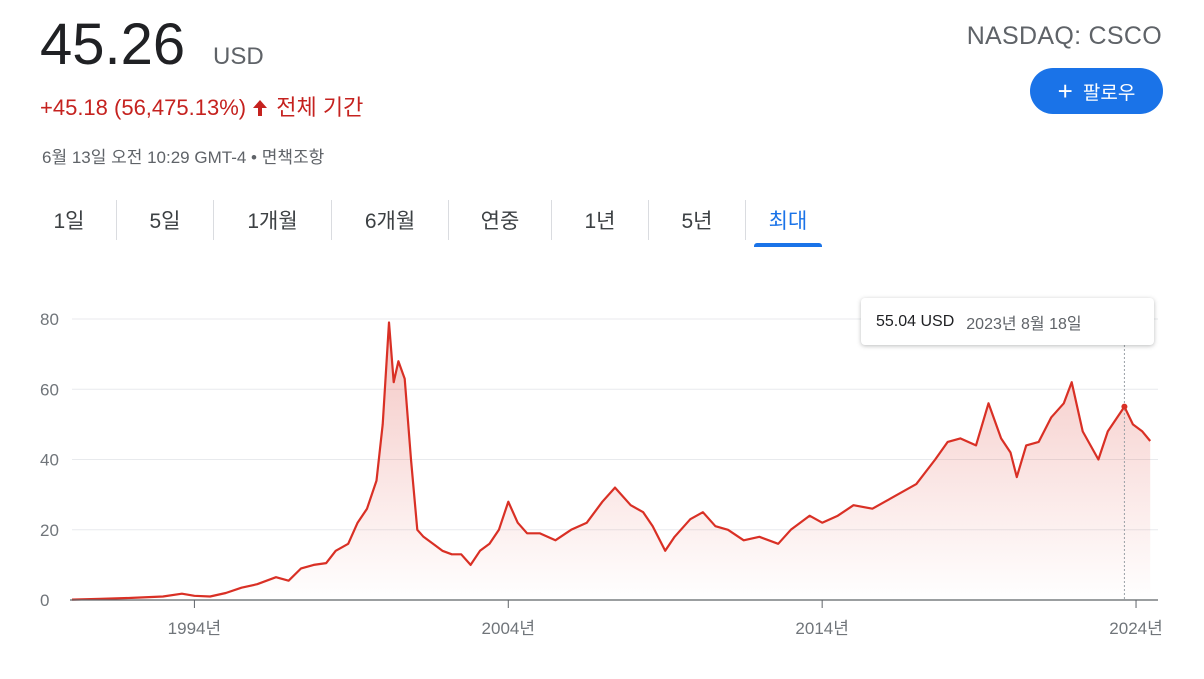 Image resolution: width=1204 pixels, height=679 pixels. Describe the element at coordinates (183, 157) in the screenshot. I see `quote-timestamp: 6월 13일 오전 10:29 GMT-4 • 면책조항` at that location.